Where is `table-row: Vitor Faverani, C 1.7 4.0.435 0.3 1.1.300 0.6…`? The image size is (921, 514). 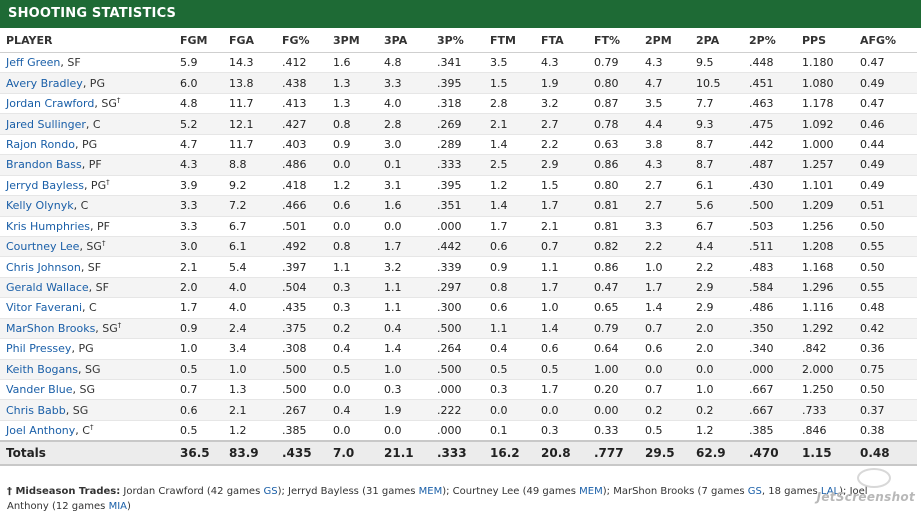
table-row: Vitor Faverani, C 1.7 4.0.435 0.3 1.1.300 0.6… is located at coordinates (458, 308).